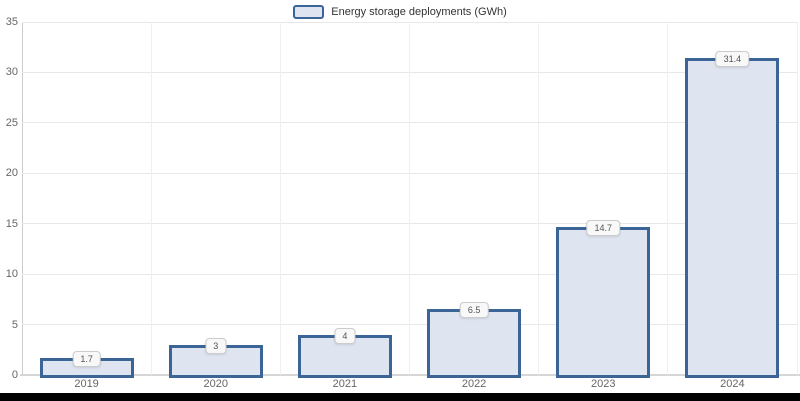 This screenshot has width=800, height=401. What do you see at coordinates (474, 310) in the screenshot?
I see `value-badge: 6.5` at bounding box center [474, 310].